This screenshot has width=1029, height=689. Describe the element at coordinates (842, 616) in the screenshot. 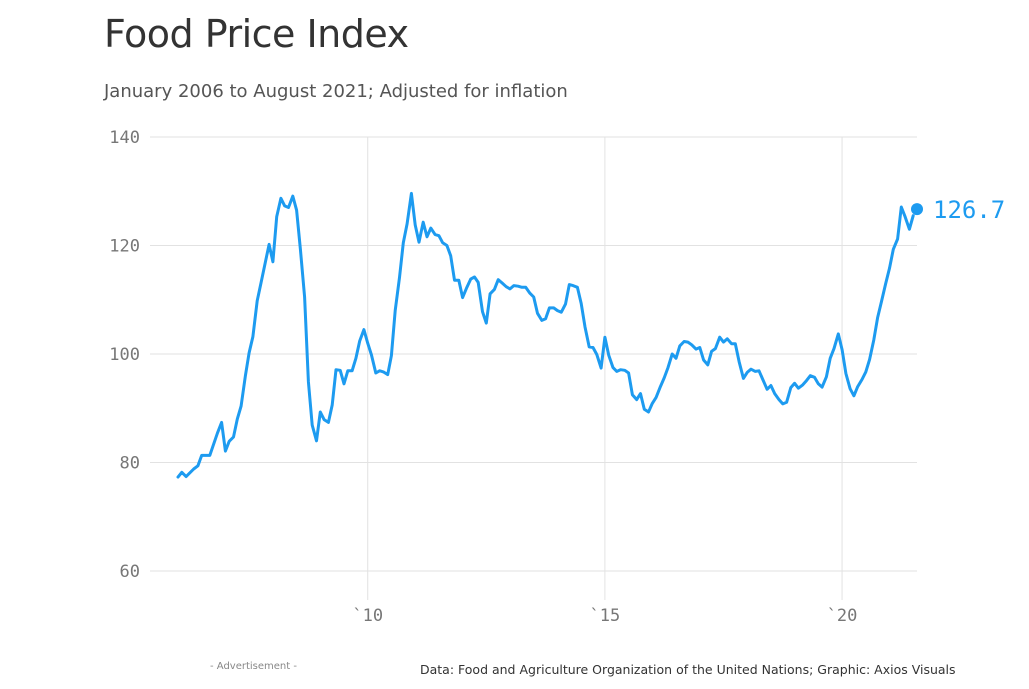

I see `x-tick-label: `20` at that location.